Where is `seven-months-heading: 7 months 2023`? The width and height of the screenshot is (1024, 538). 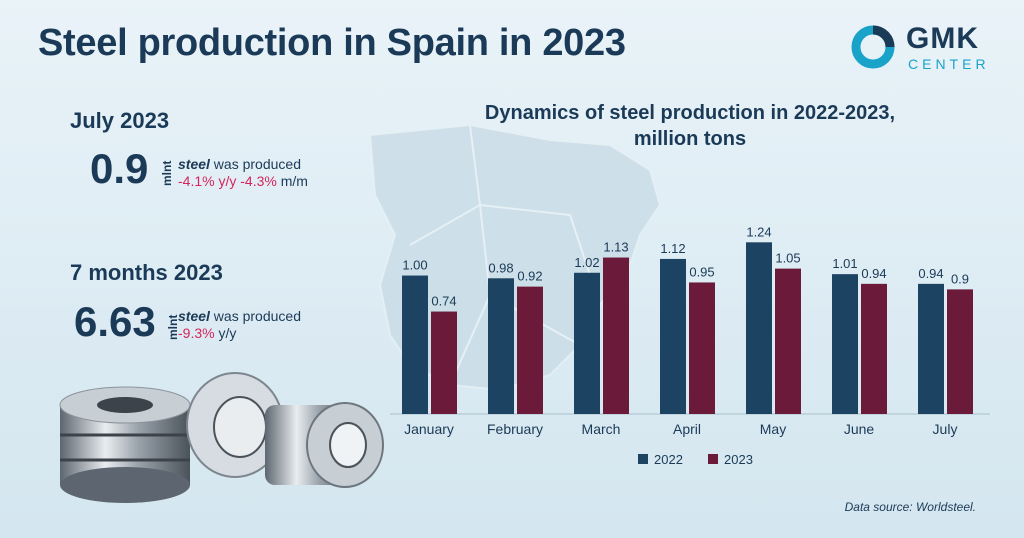
seven-months-heading: 7 months 2023 is located at coordinates (146, 272).